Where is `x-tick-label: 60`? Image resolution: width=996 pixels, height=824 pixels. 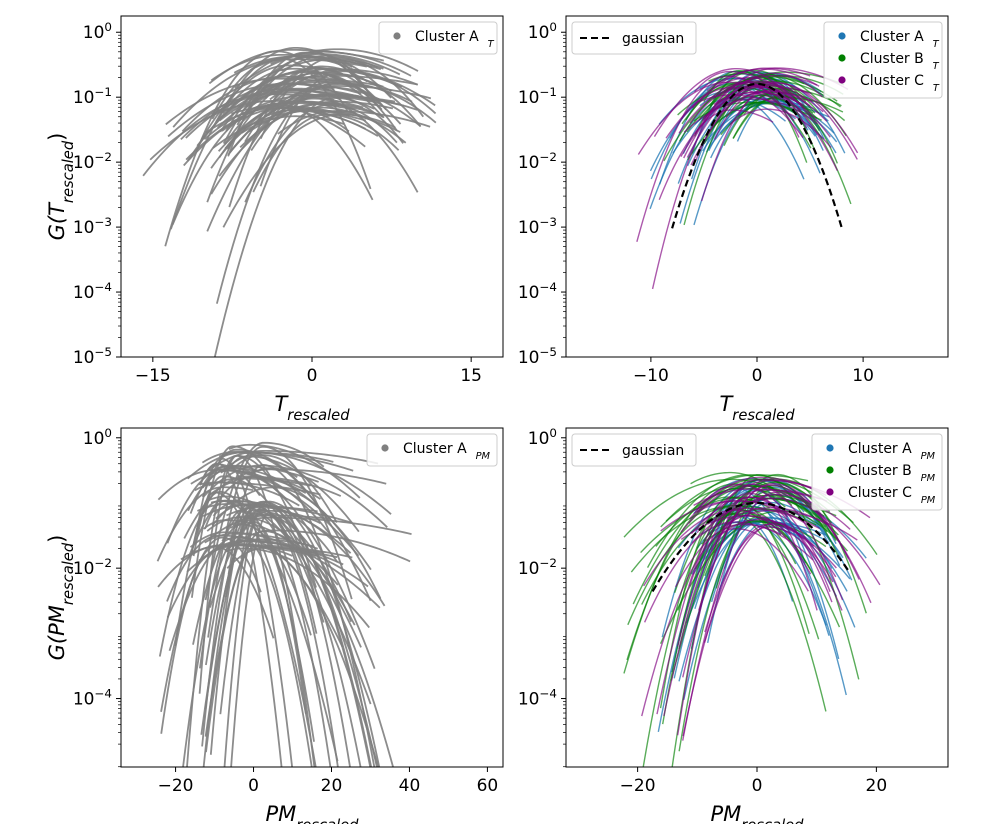
x-tick-label: 60 is located at coordinates (488, 786).